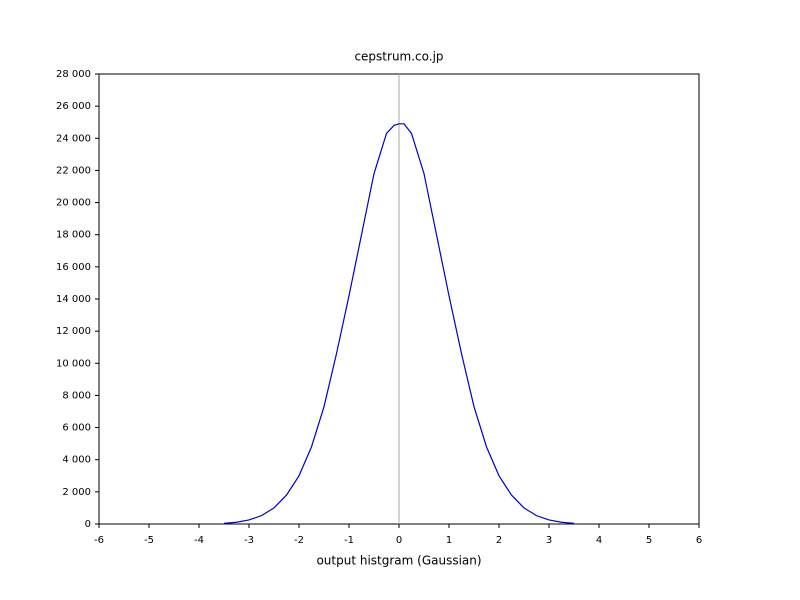 This screenshot has width=800, height=600. I want to click on y-tick-label: 12 000, so click(73, 331).